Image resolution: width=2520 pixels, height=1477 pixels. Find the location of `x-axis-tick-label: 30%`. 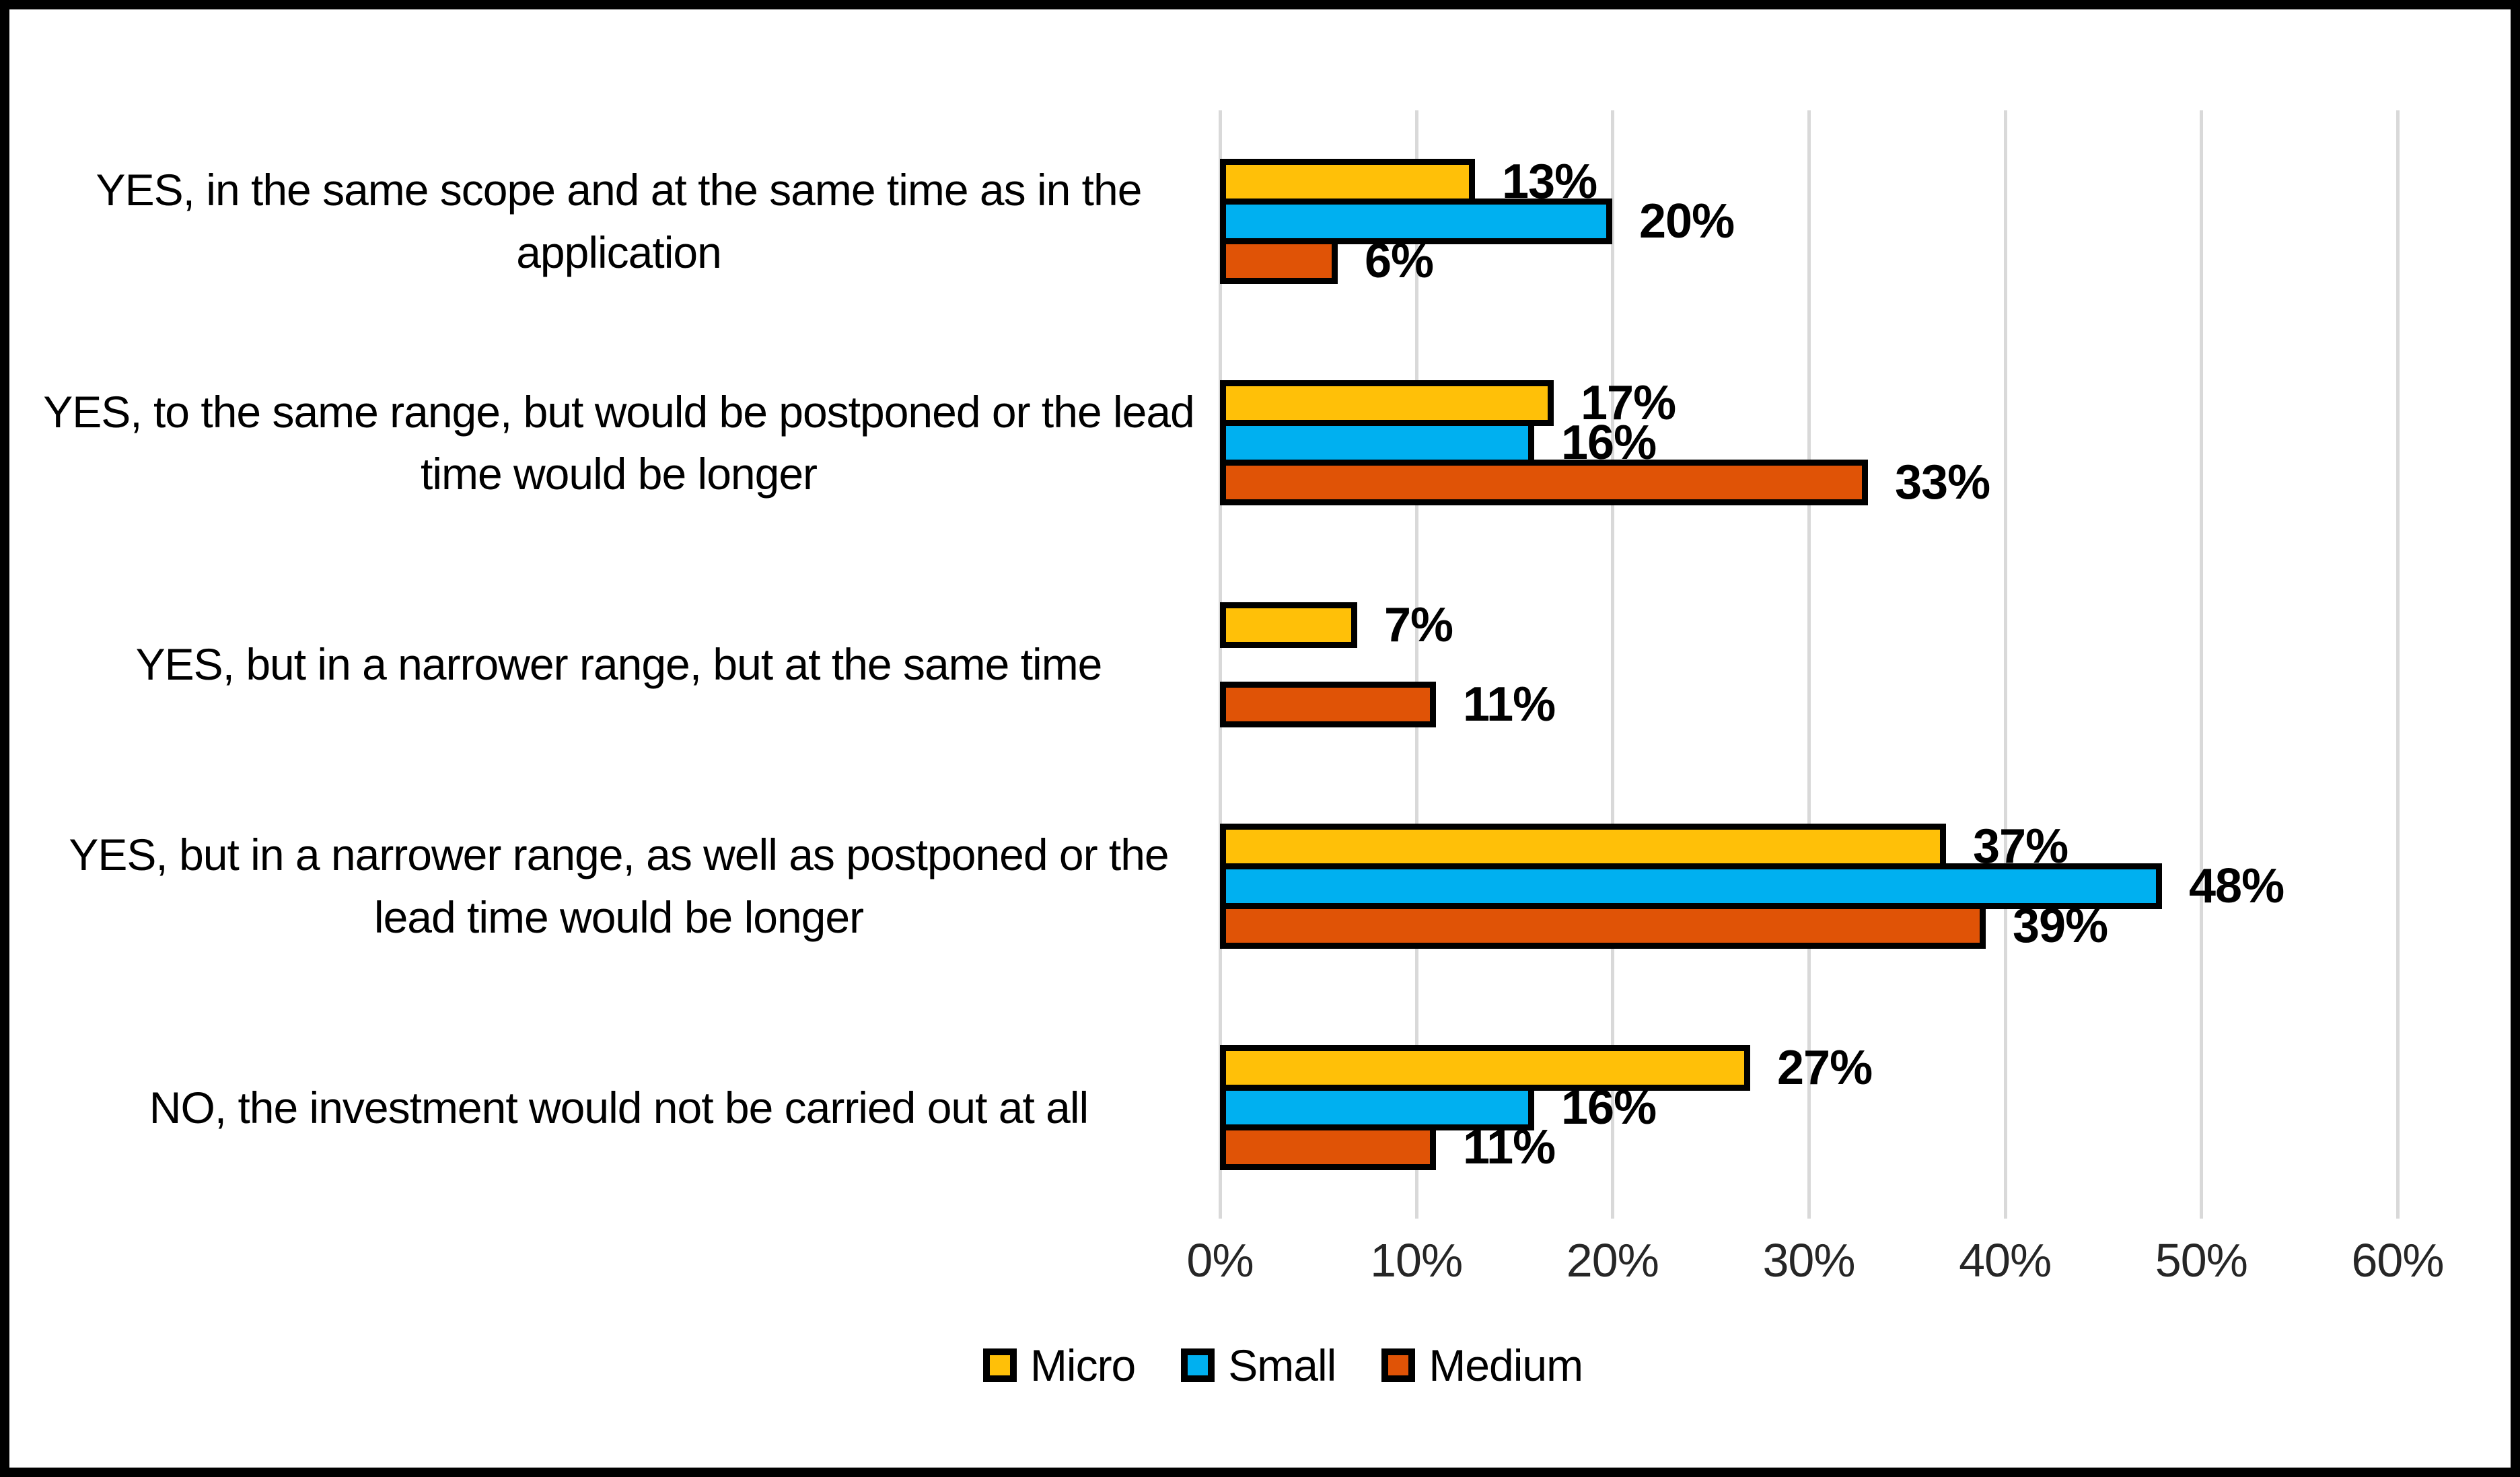

x-axis-tick-label: 30% is located at coordinates (1808, 1260).